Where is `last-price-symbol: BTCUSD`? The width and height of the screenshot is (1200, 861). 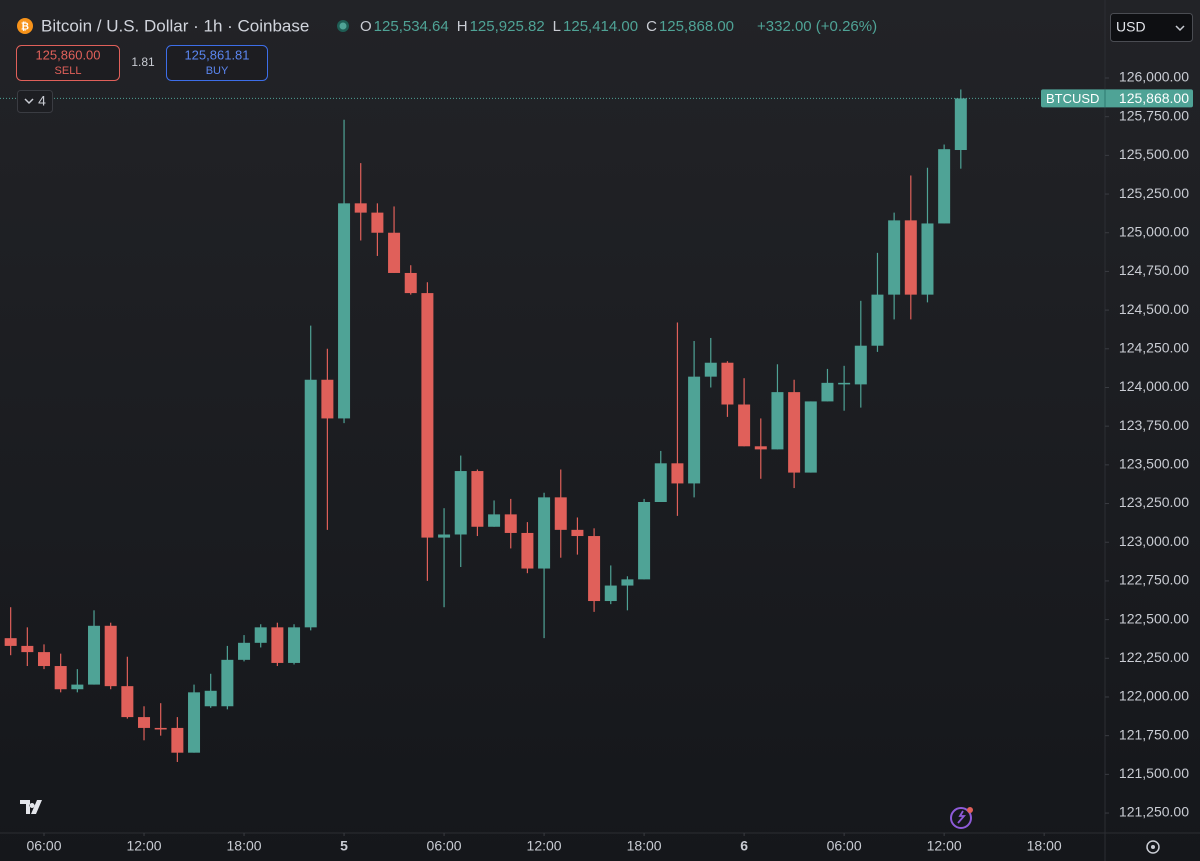 last-price-symbol: BTCUSD is located at coordinates (1072, 98).